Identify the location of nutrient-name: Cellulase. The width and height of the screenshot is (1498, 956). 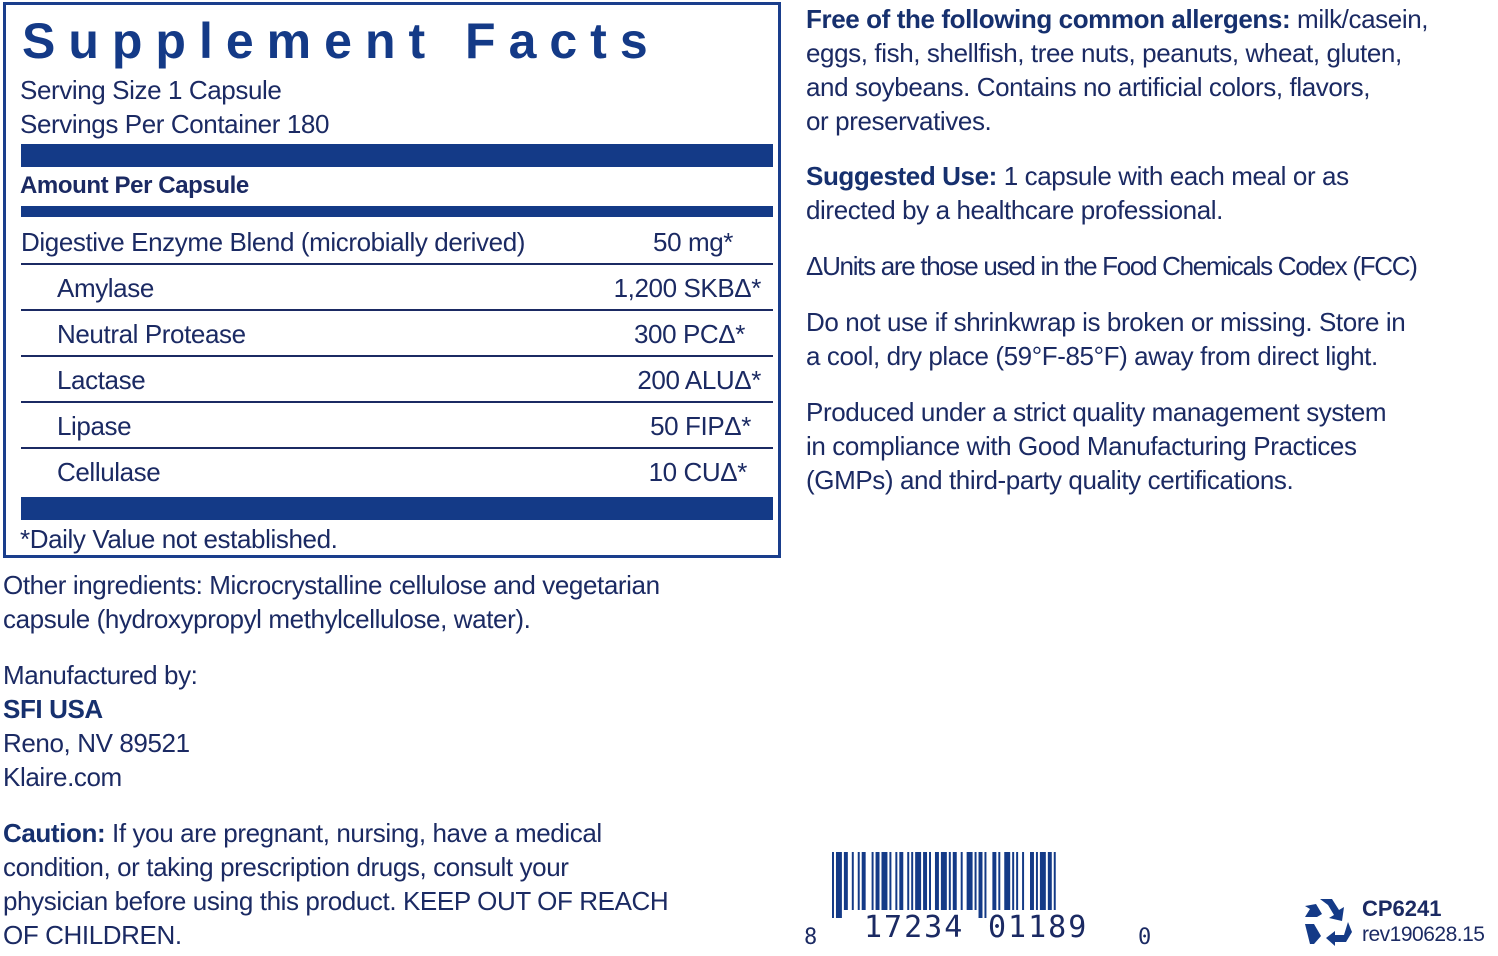
(109, 472).